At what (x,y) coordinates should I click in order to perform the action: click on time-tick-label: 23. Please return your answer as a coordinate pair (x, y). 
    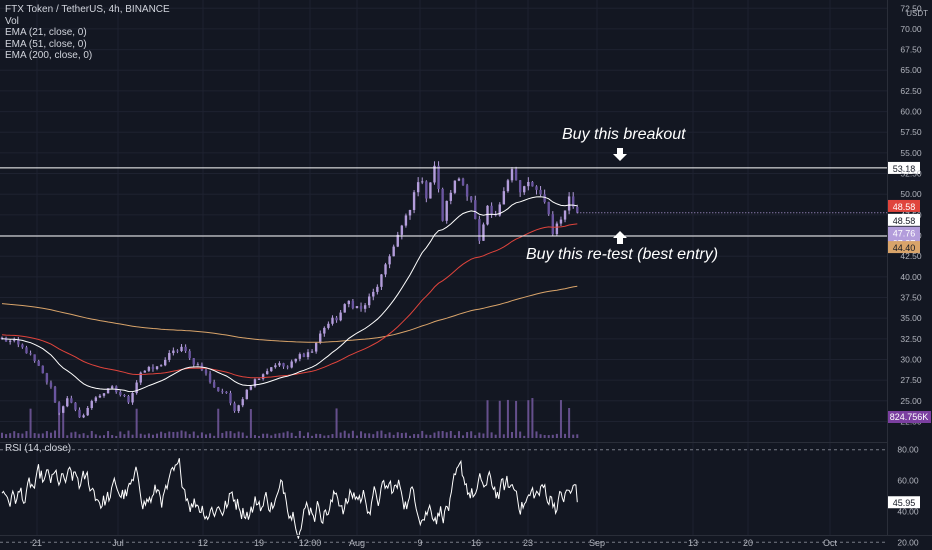
    Looking at the image, I should click on (528, 543).